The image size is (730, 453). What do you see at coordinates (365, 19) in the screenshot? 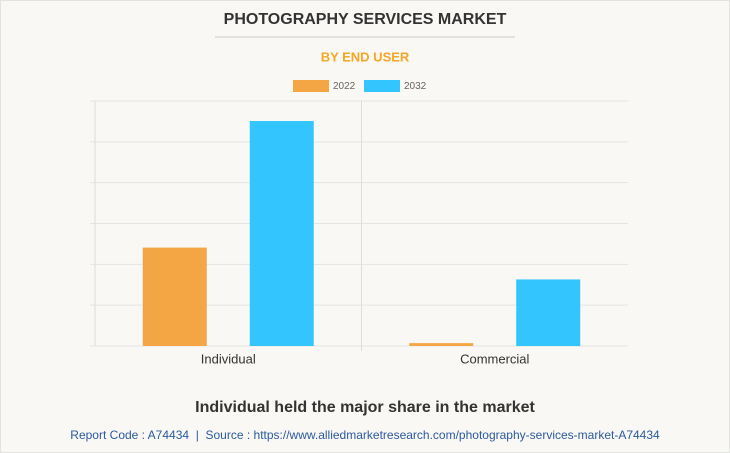
I see `chart-title: PHOTOGRAPHY SERVICES MARKET` at bounding box center [365, 19].